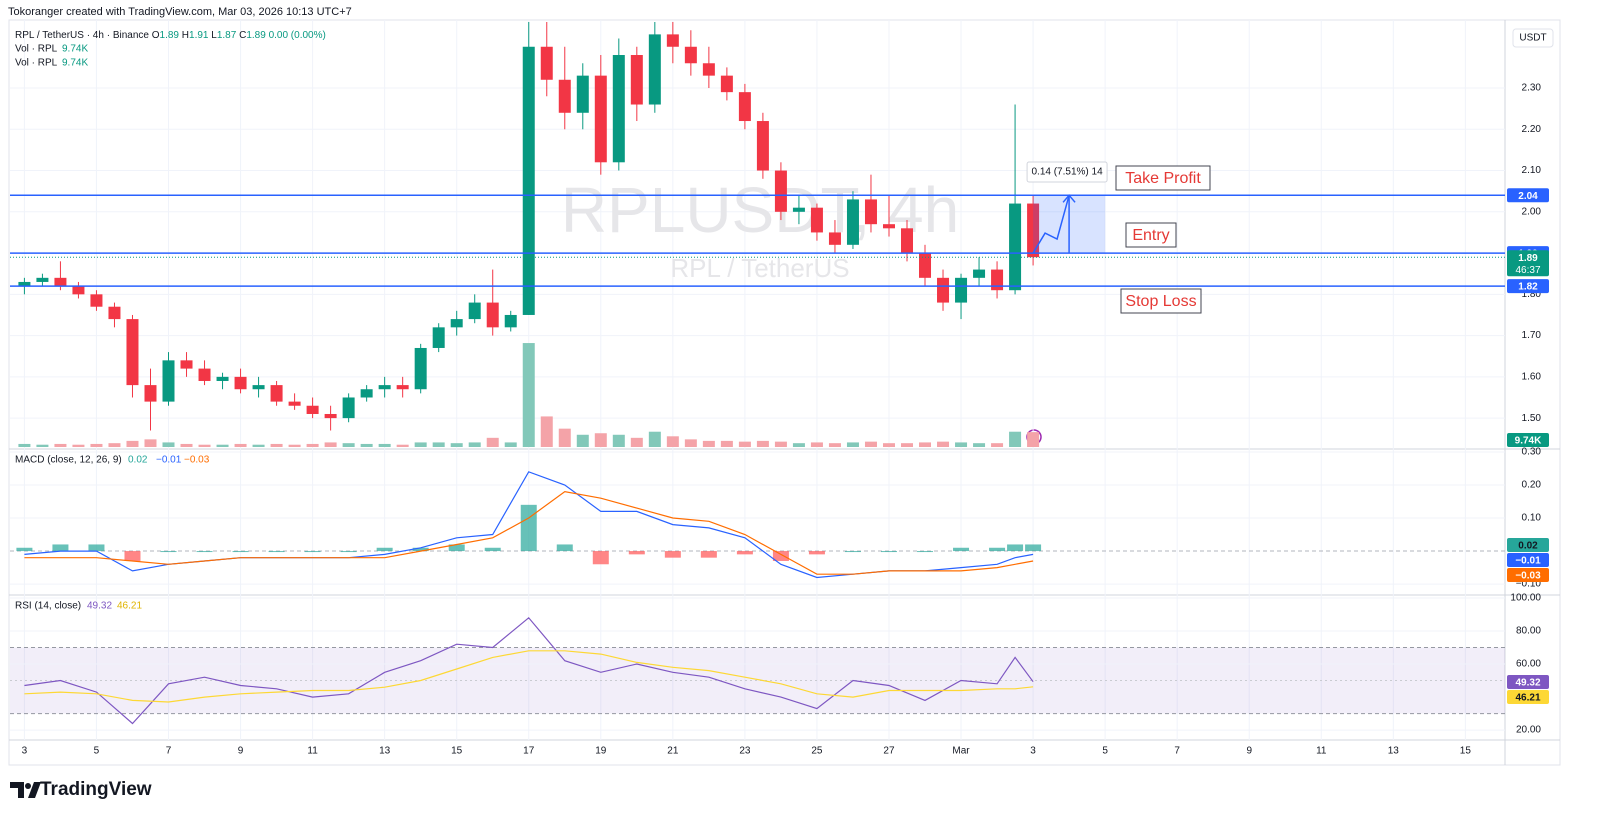  Describe the element at coordinates (1528, 258) in the screenshot. I see `last-price-label: 1.89` at that location.